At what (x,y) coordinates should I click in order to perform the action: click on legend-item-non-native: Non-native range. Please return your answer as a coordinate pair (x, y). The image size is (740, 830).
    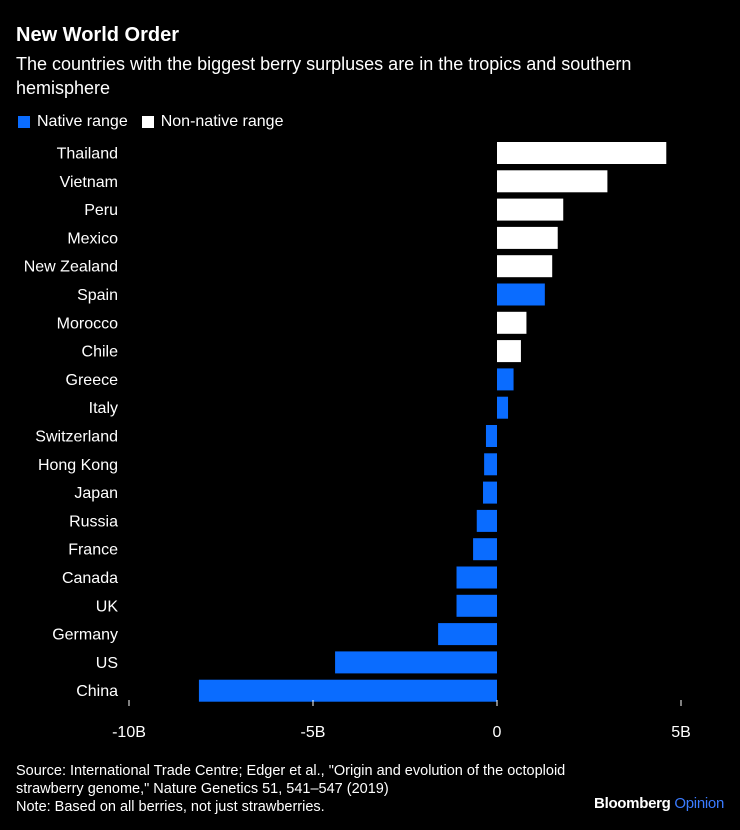
    Looking at the image, I should click on (212, 122).